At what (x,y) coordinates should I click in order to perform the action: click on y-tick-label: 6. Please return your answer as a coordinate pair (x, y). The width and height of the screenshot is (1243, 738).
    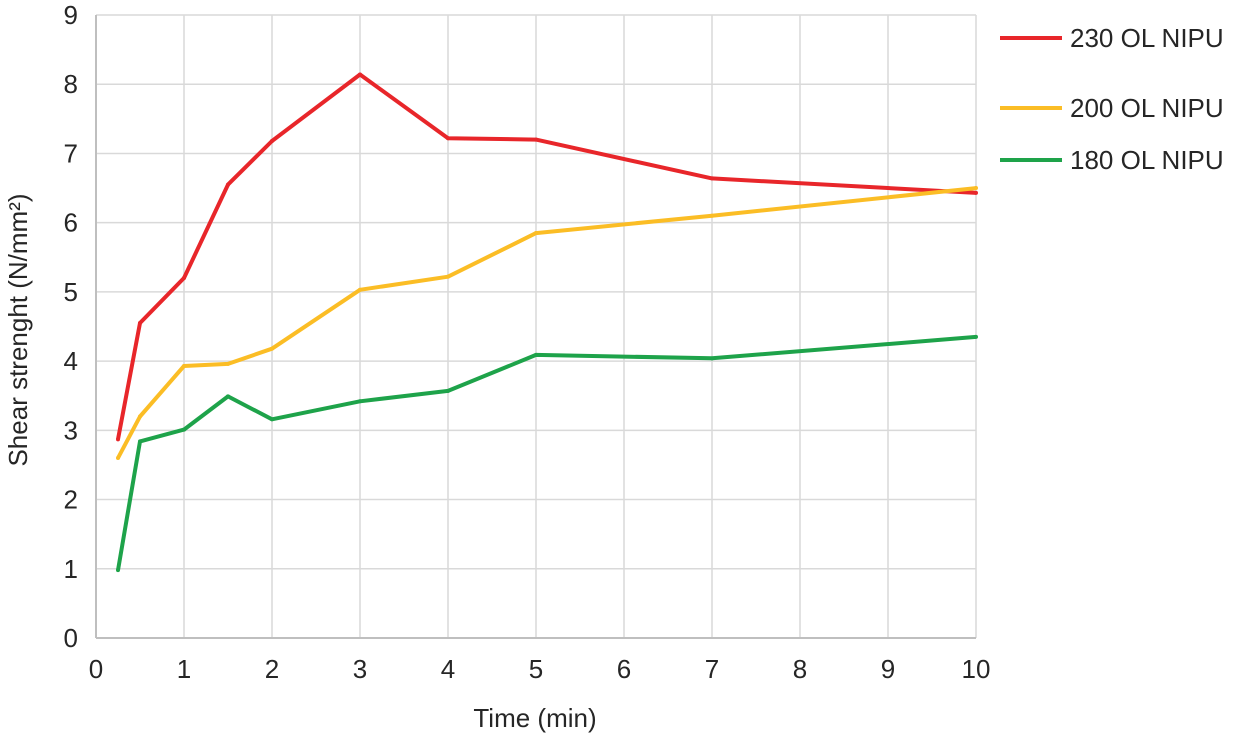
    Looking at the image, I should click on (71, 223).